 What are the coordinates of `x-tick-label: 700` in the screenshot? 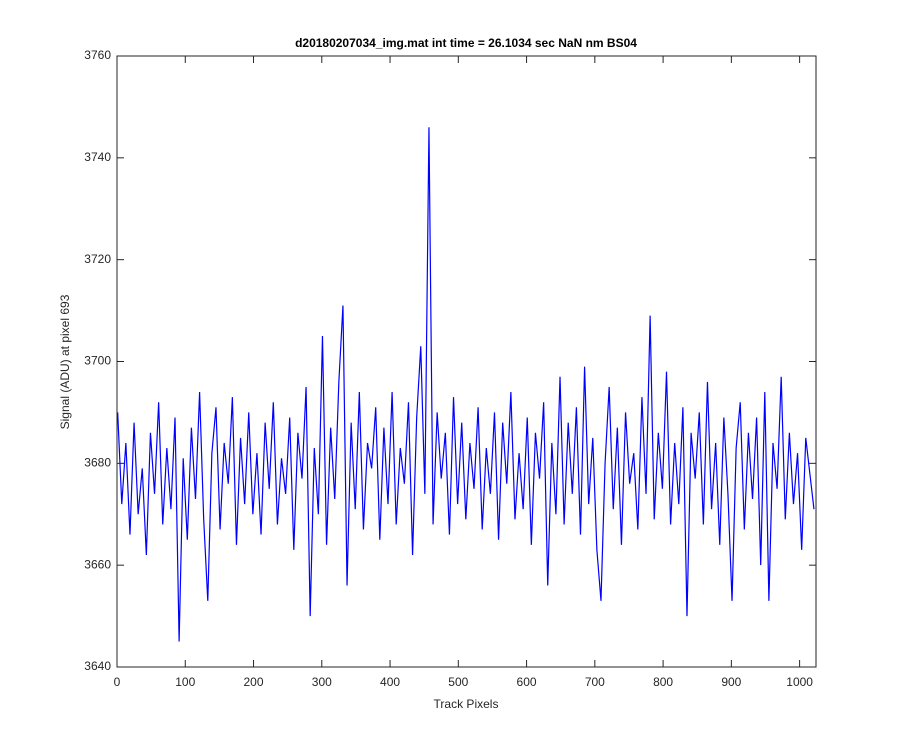 It's located at (595, 682).